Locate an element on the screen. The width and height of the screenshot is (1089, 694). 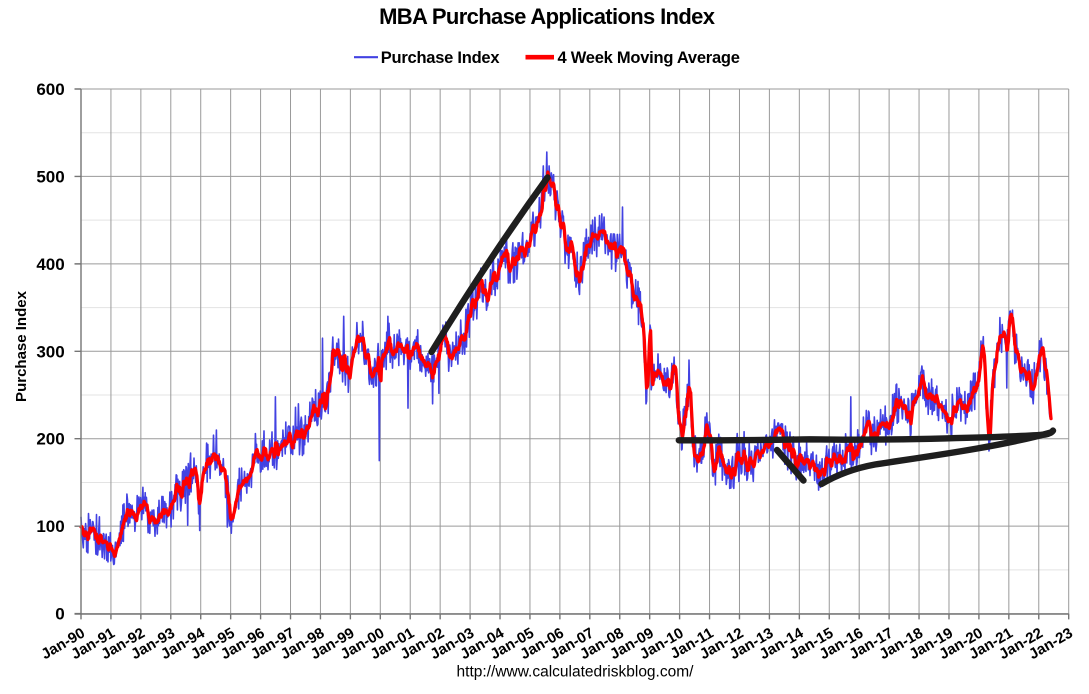
svg-text: 0 is located at coordinates (59, 614).